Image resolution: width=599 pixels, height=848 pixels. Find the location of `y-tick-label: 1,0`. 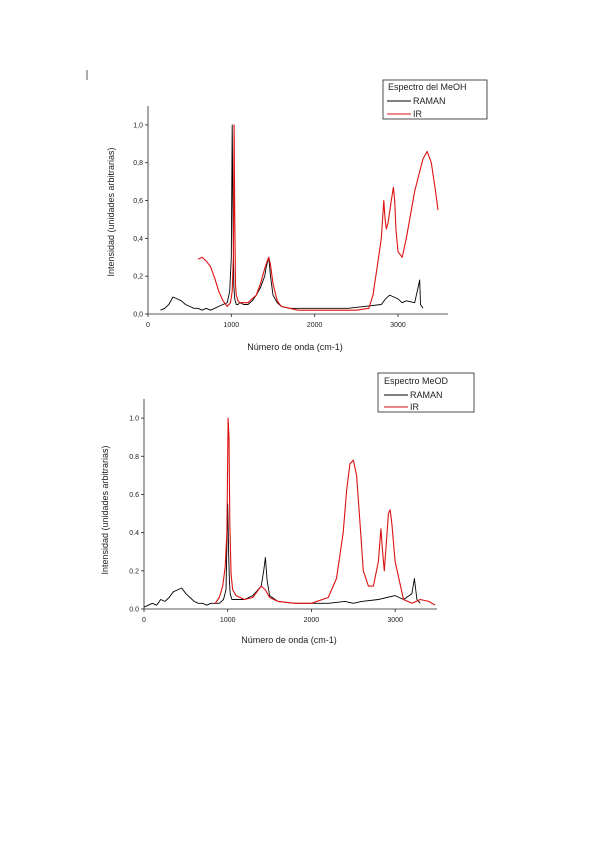

y-tick-label: 1,0 is located at coordinates (138, 125).